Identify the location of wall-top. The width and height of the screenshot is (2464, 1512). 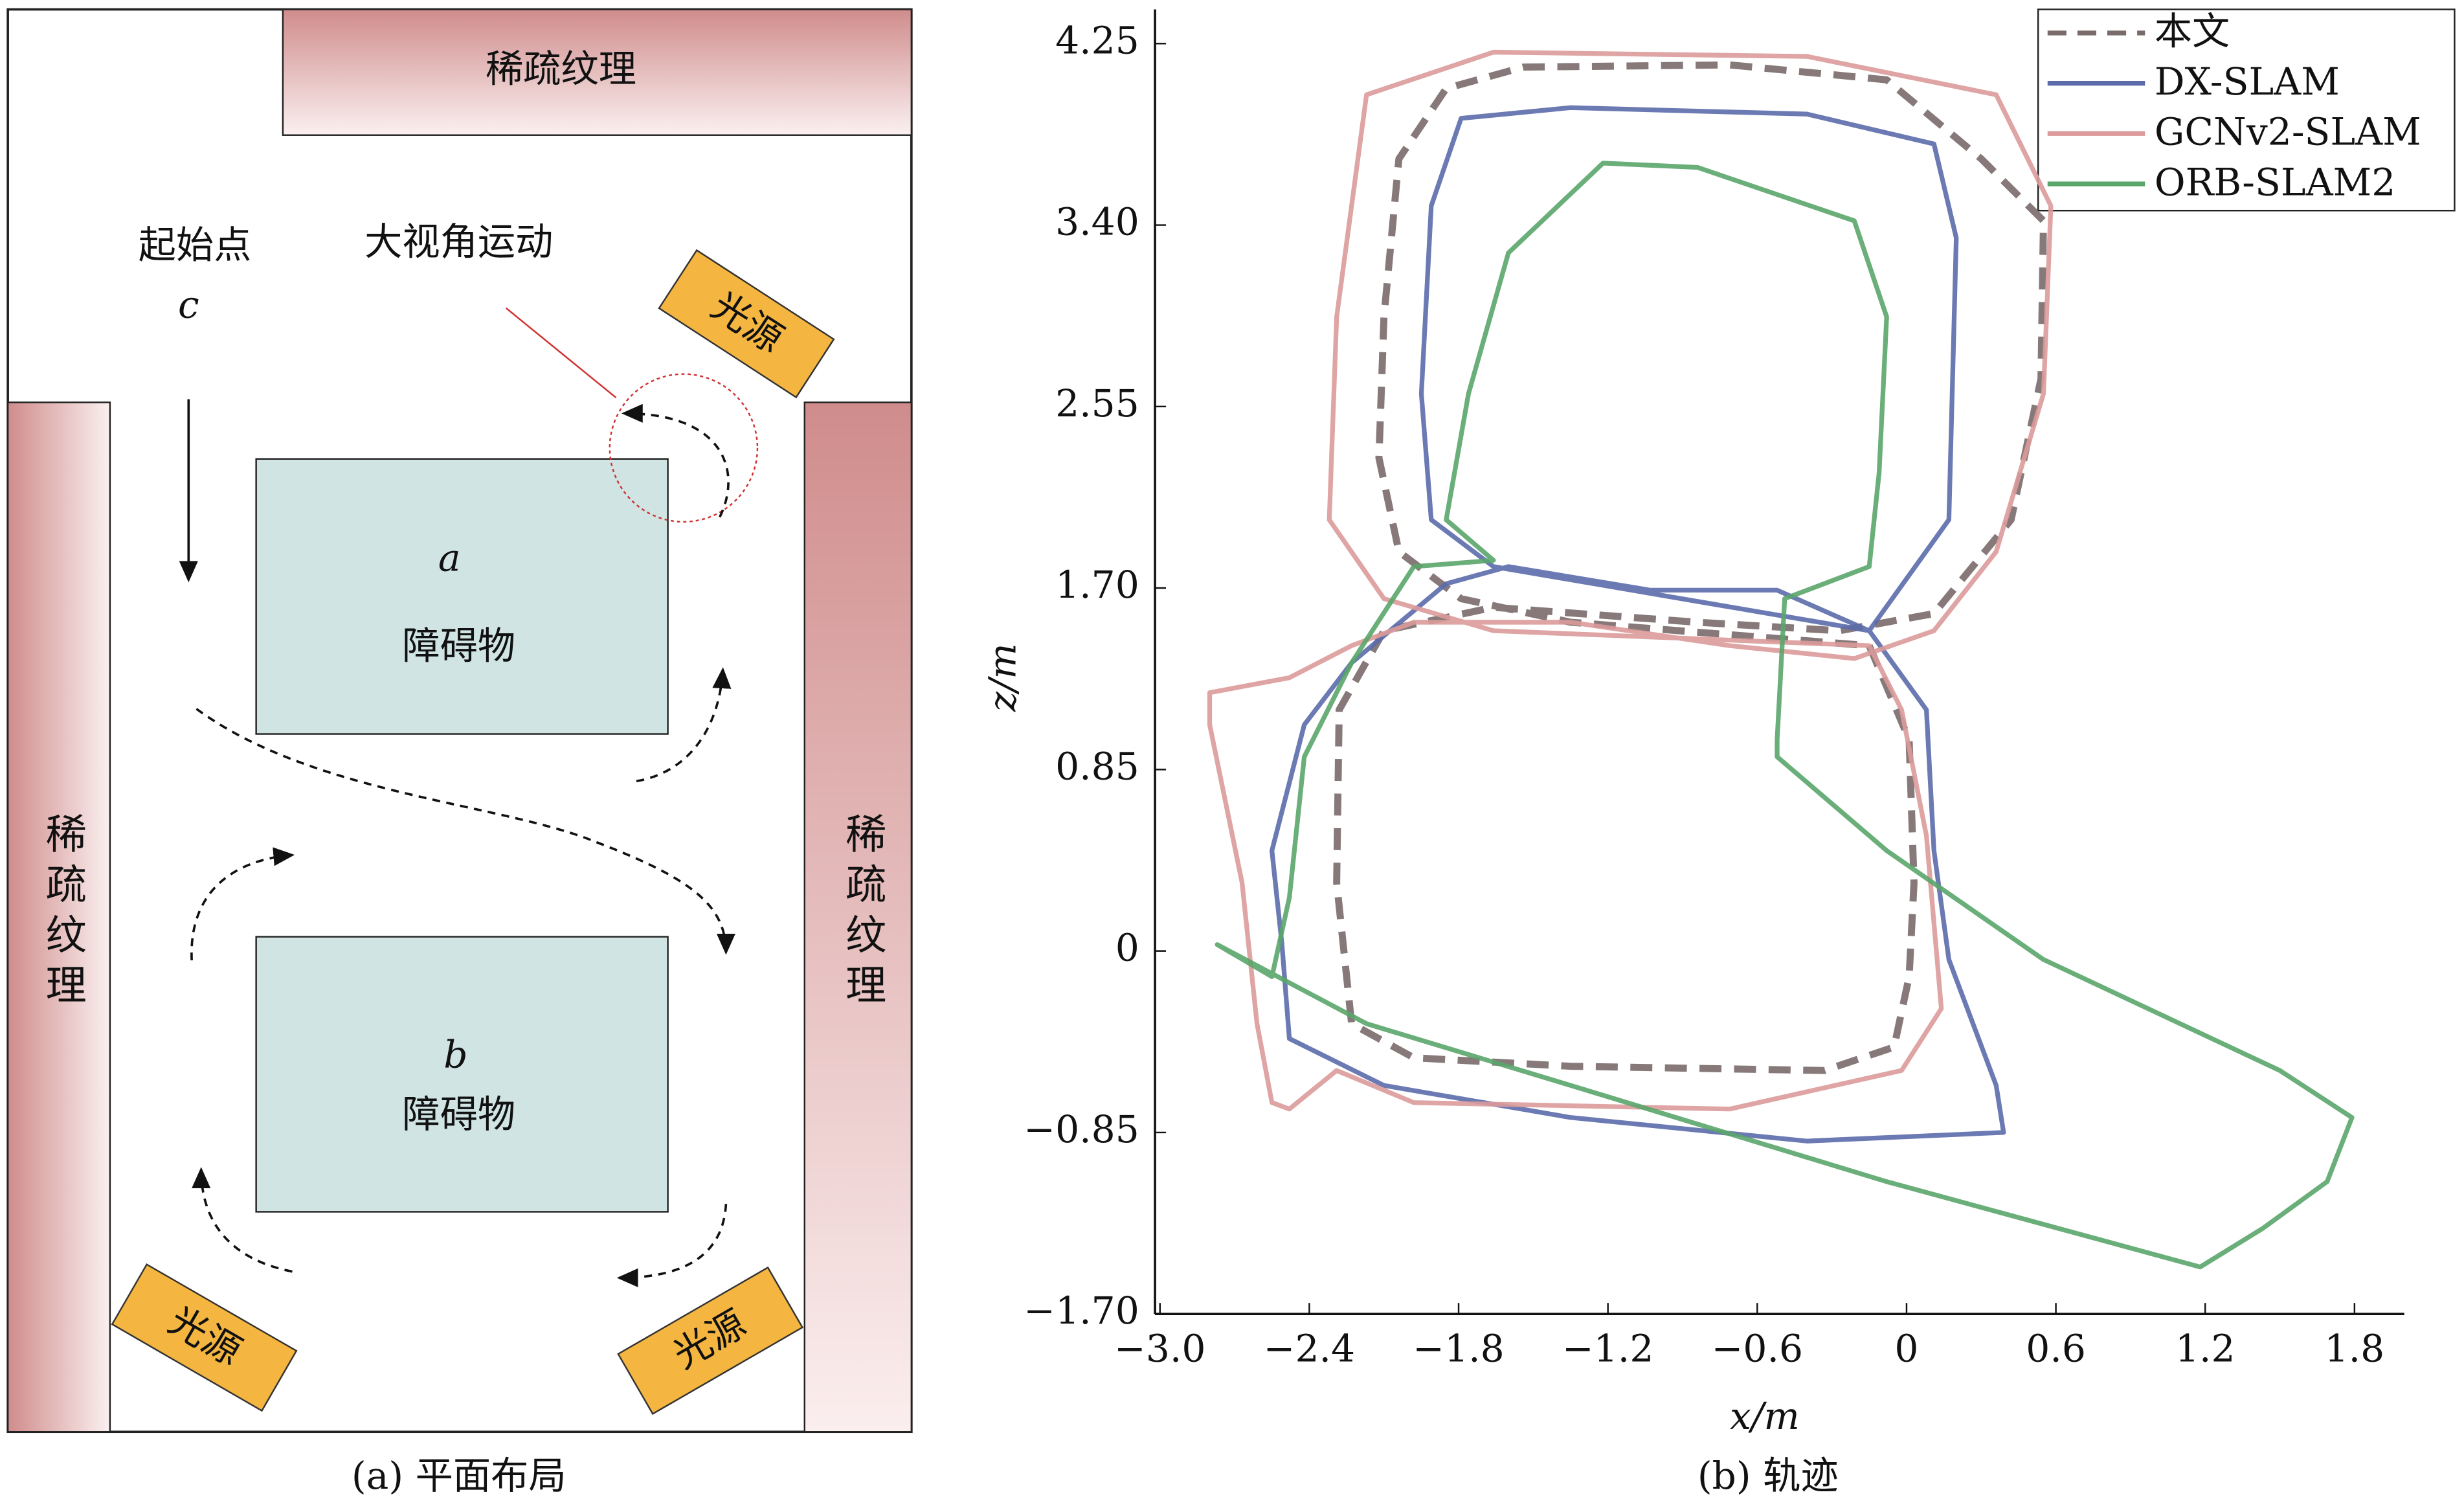
(598, 72).